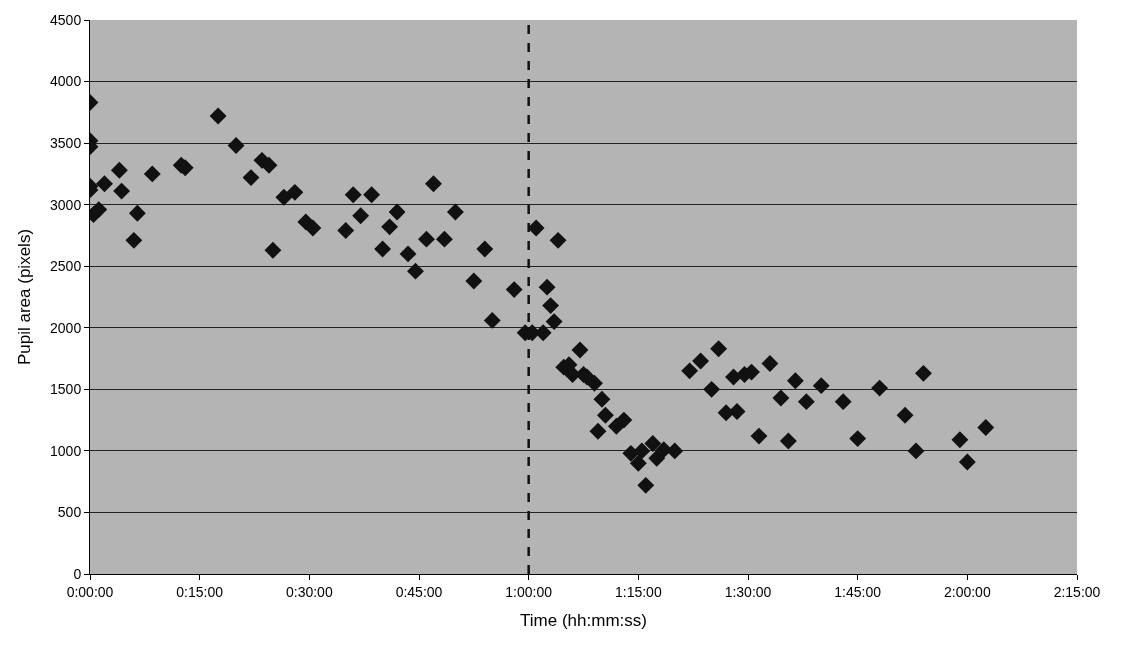  What do you see at coordinates (967, 591) in the screenshot?
I see `x-tick-label: 2:00:00` at bounding box center [967, 591].